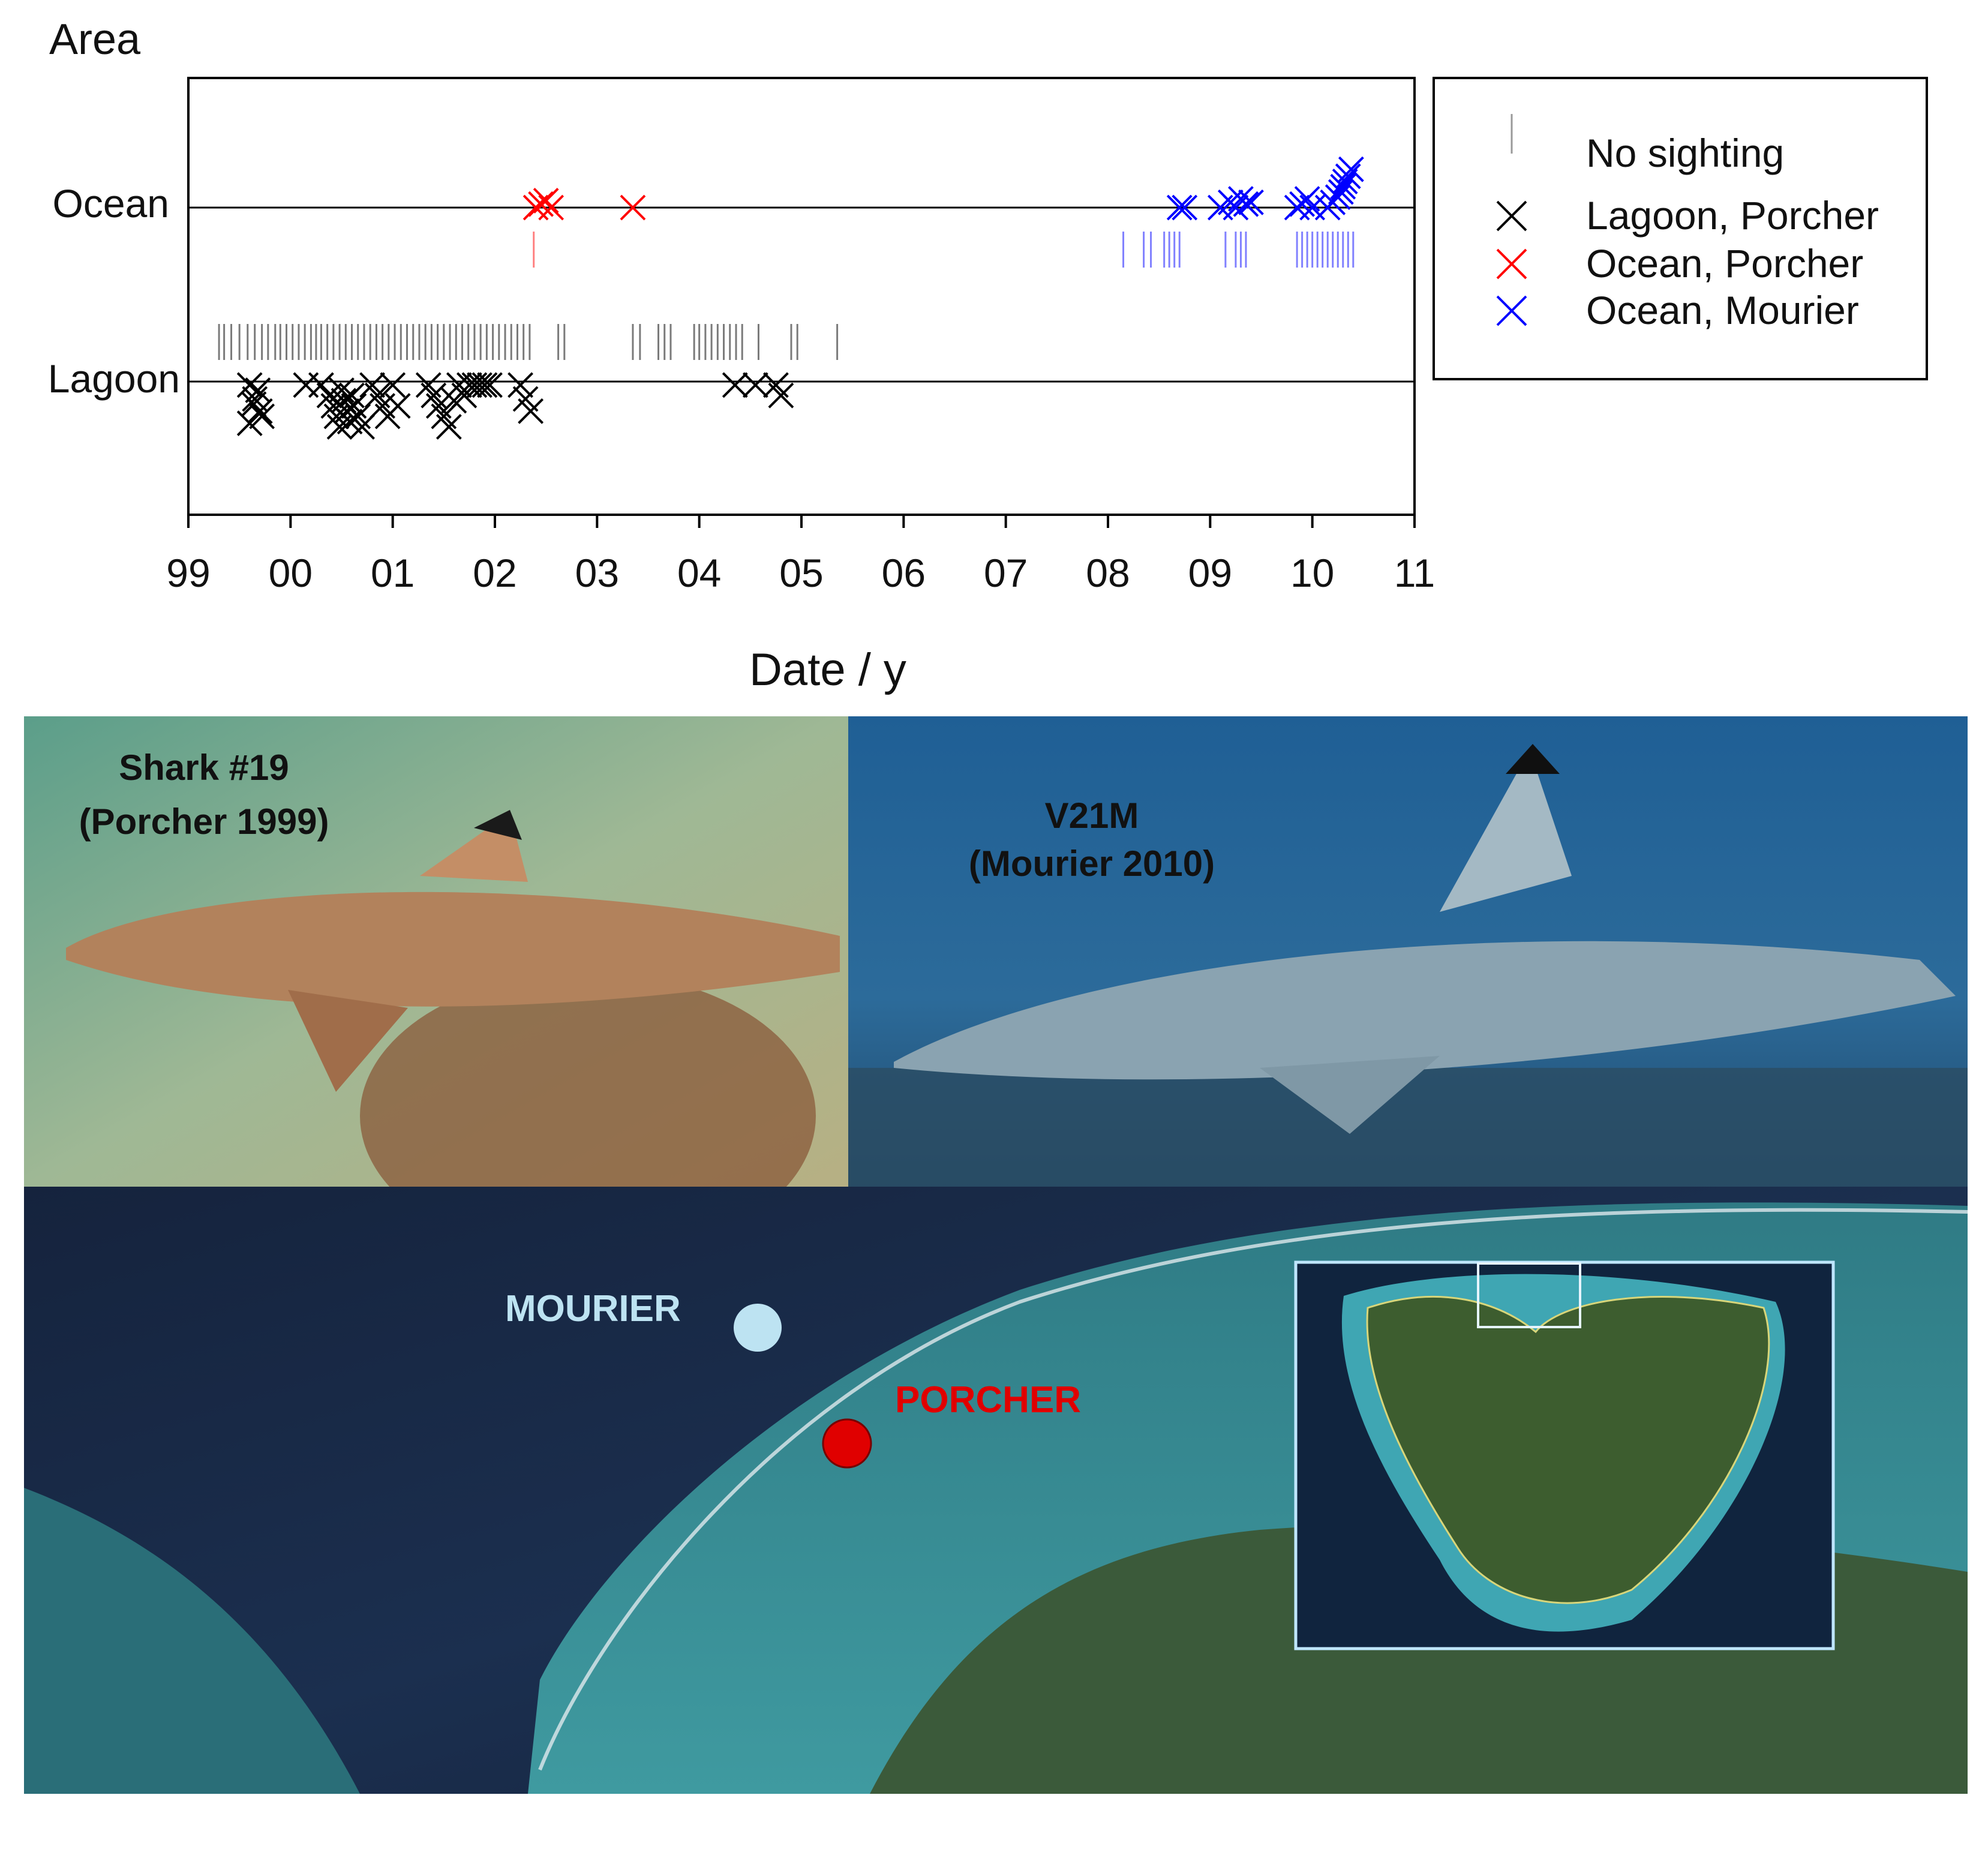  What do you see at coordinates (1006, 573) in the screenshot?
I see `x-tick-label: 07` at bounding box center [1006, 573].